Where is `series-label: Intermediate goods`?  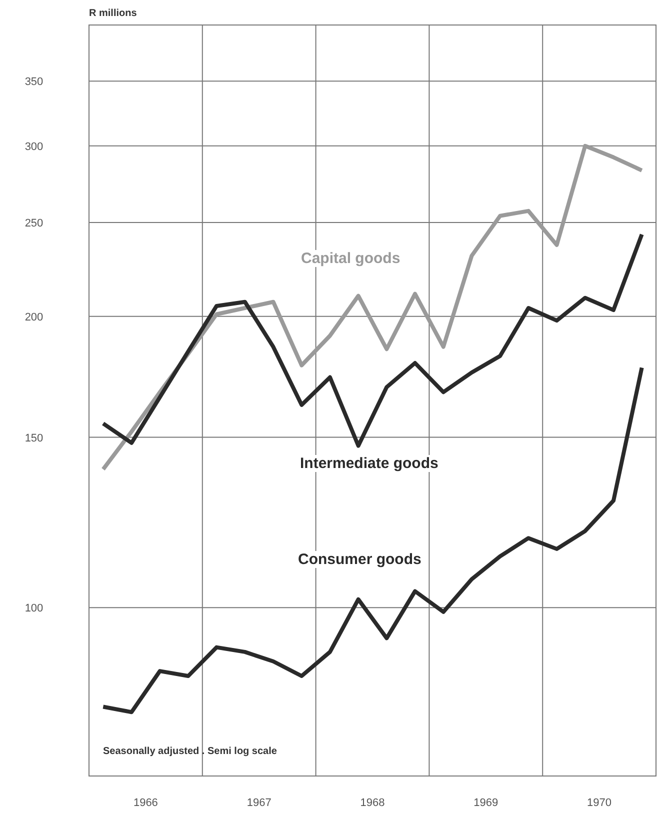
series-label: Intermediate goods is located at coordinates (369, 463).